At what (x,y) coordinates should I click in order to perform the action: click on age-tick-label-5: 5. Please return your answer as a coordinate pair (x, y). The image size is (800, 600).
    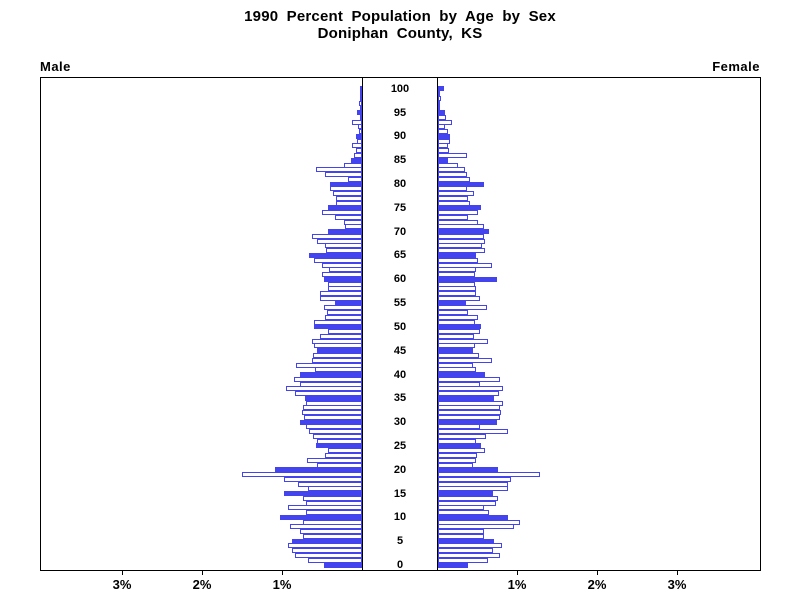
    Looking at the image, I should click on (400, 541).